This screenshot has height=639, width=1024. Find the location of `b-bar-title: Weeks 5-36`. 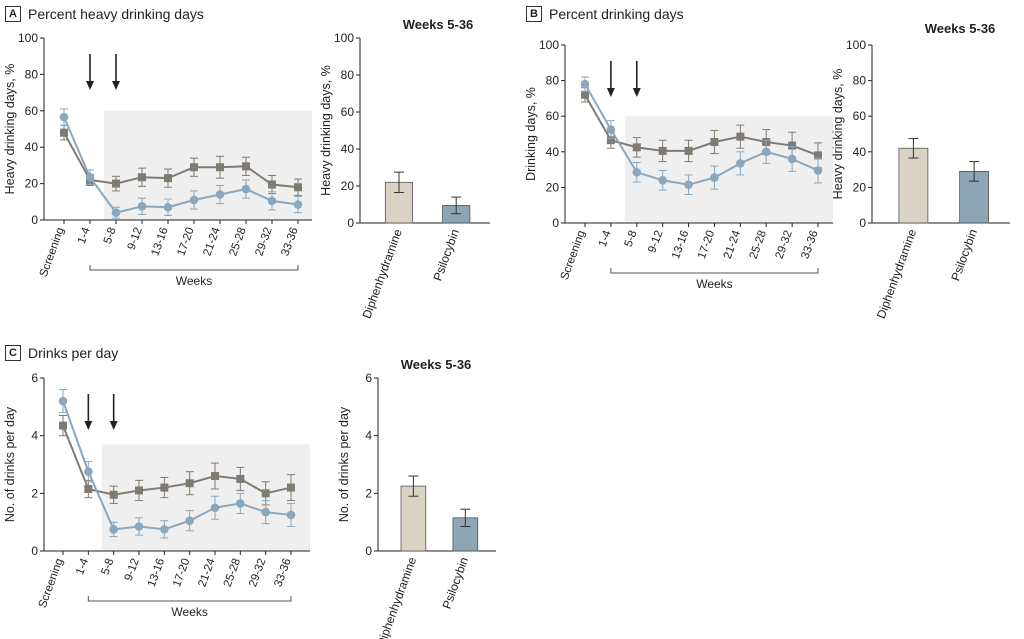

b-bar-title: Weeks 5-36 is located at coordinates (960, 28).